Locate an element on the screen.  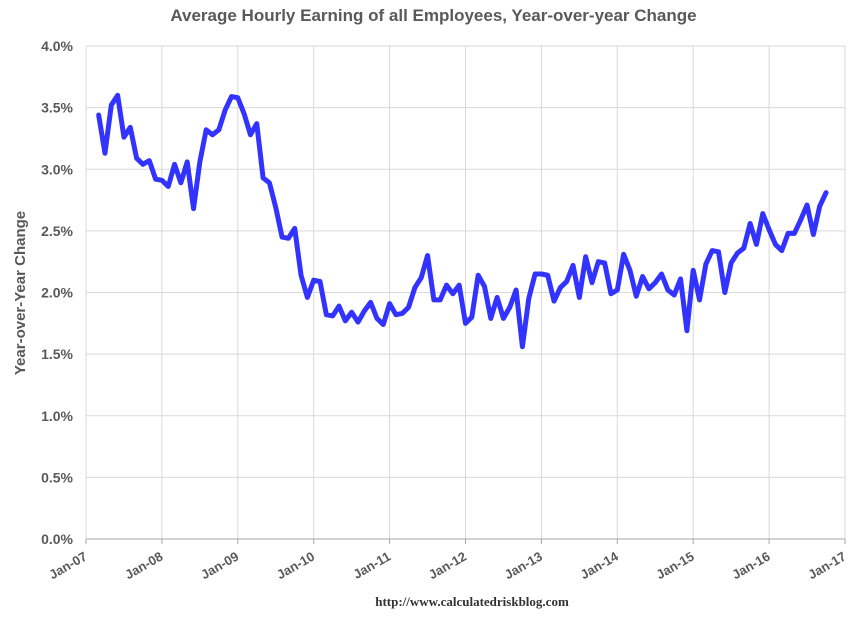
y-axis-label: Year-over-Year Change is located at coordinates (20, 293).